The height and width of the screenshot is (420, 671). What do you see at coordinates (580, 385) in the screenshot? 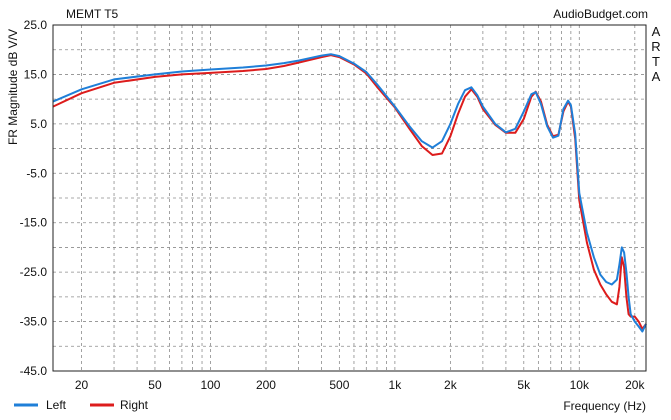
I see `x-tick-label: 10k` at bounding box center [580, 385].